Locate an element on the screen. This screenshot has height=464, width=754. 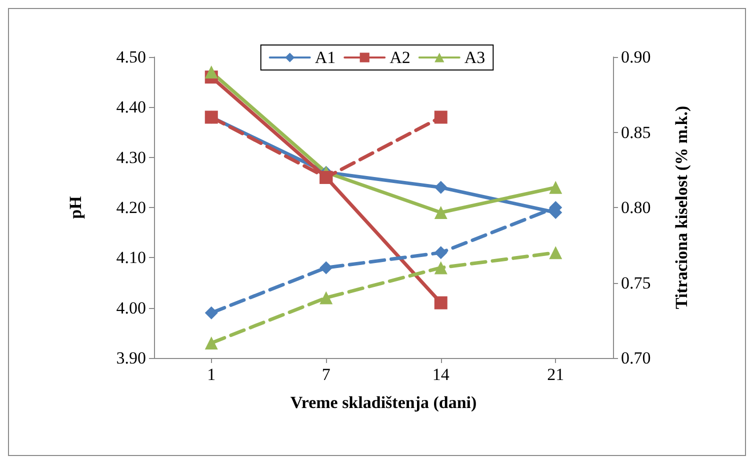
x-tick-label: 7 is located at coordinates (326, 374).